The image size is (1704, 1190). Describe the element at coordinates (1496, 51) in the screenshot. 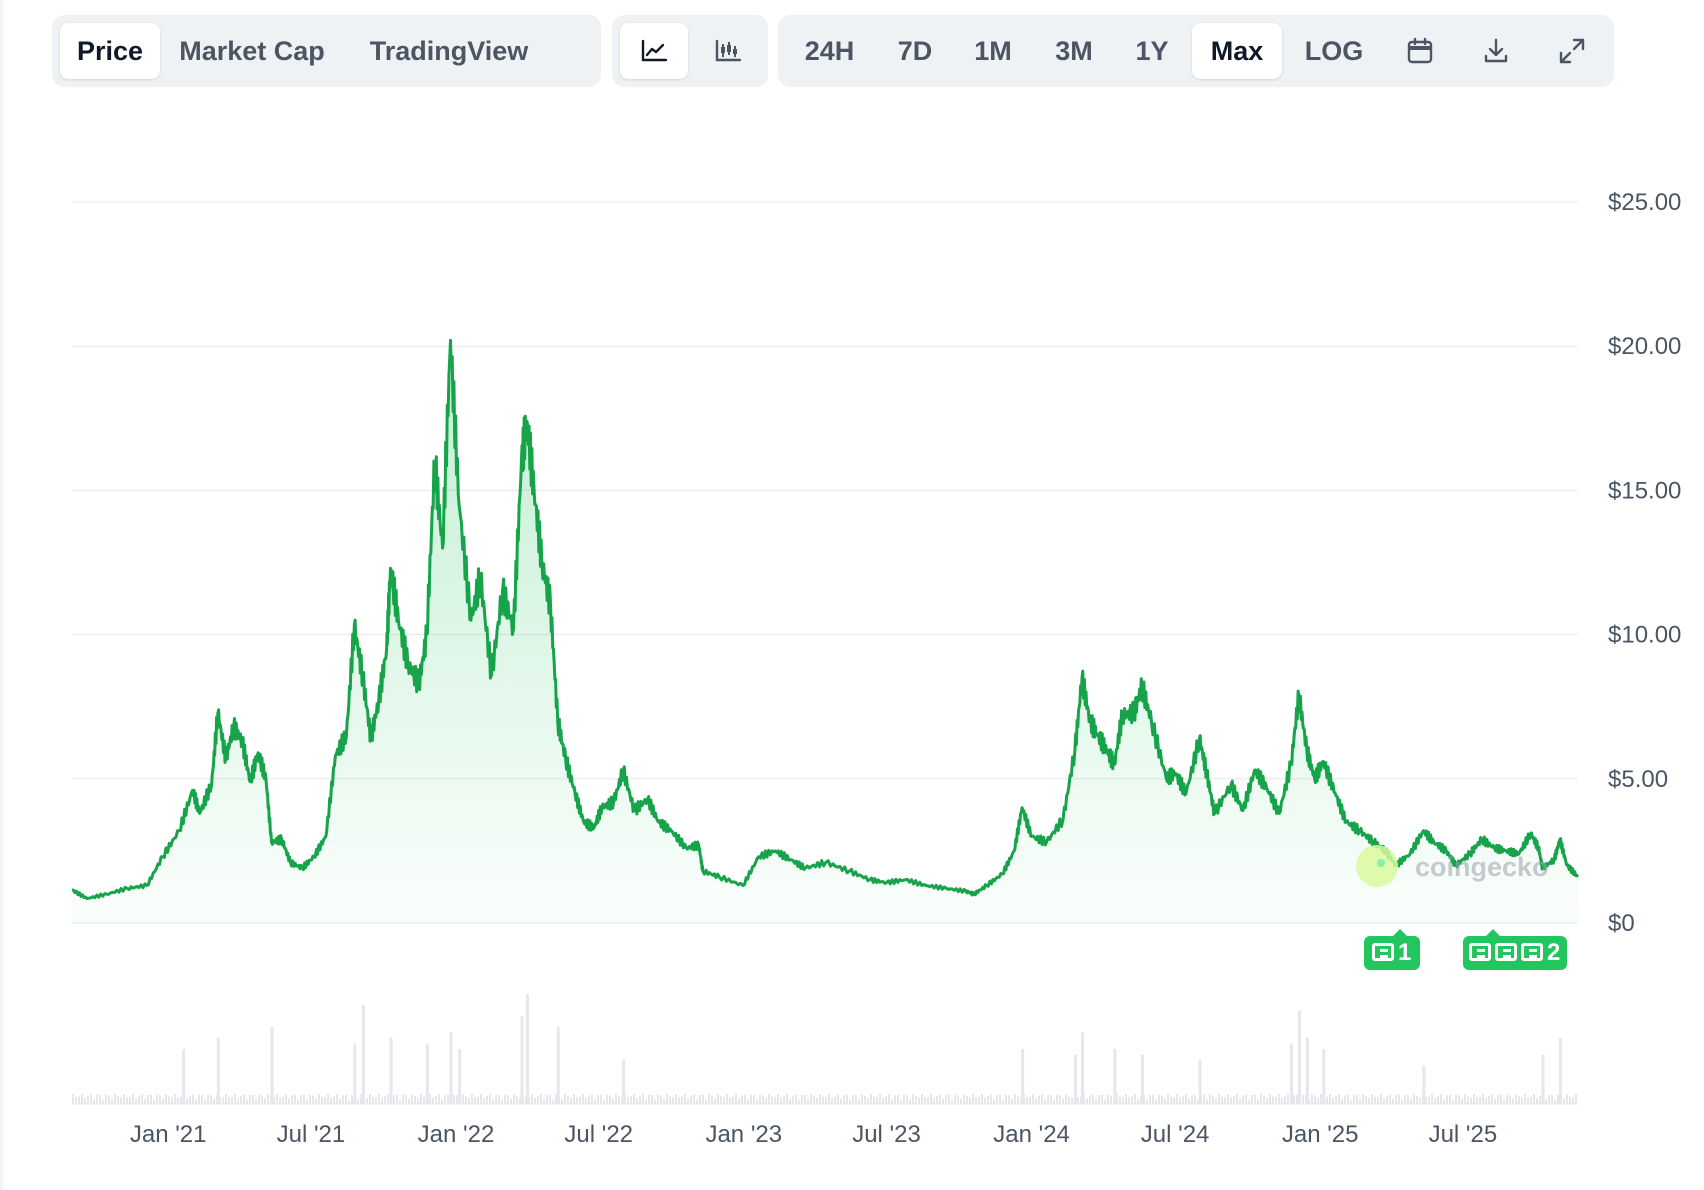

I see `download-button` at that location.